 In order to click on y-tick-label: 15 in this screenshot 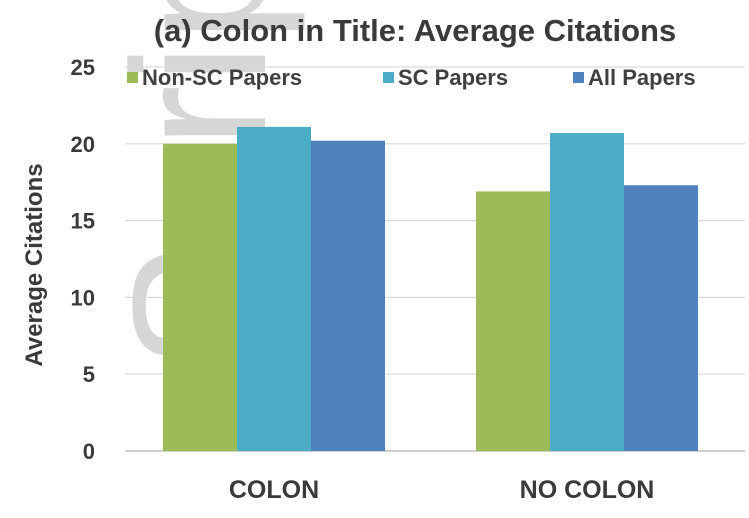, I will do `click(83, 221)`.